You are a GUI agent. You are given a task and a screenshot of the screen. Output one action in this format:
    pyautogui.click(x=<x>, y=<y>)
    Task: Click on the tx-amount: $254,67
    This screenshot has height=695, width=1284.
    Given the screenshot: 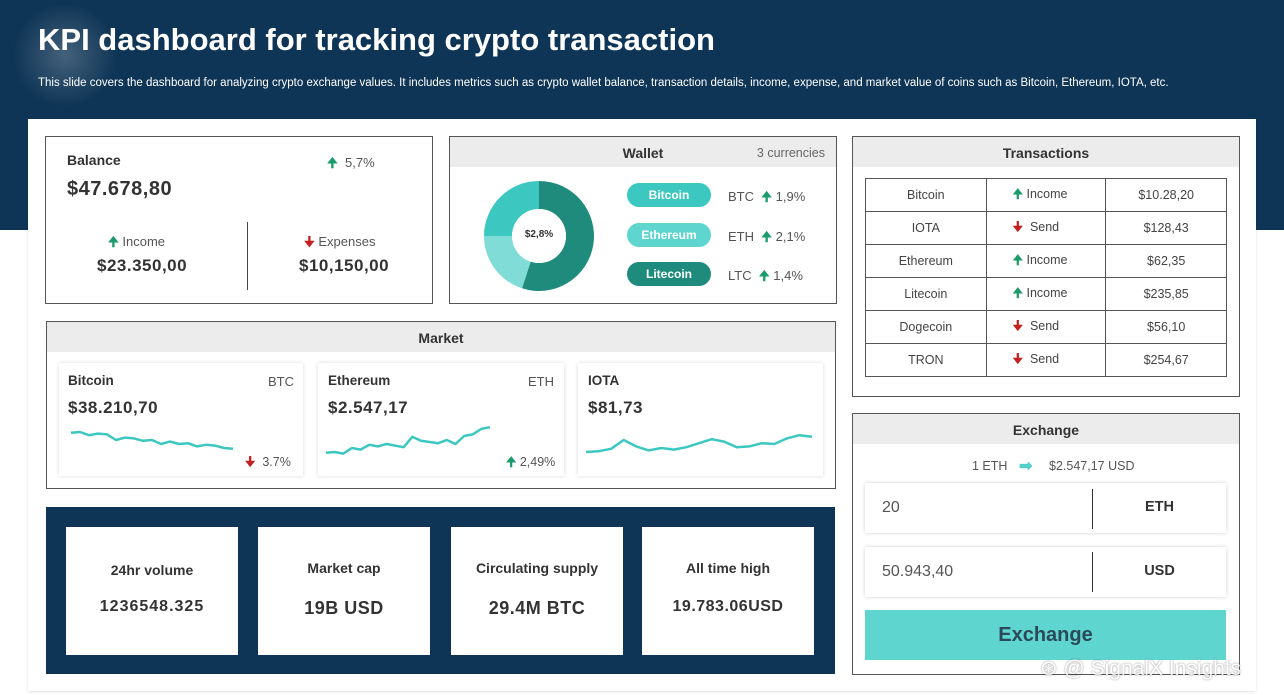 What is the action you would take?
    pyautogui.click(x=1166, y=360)
    